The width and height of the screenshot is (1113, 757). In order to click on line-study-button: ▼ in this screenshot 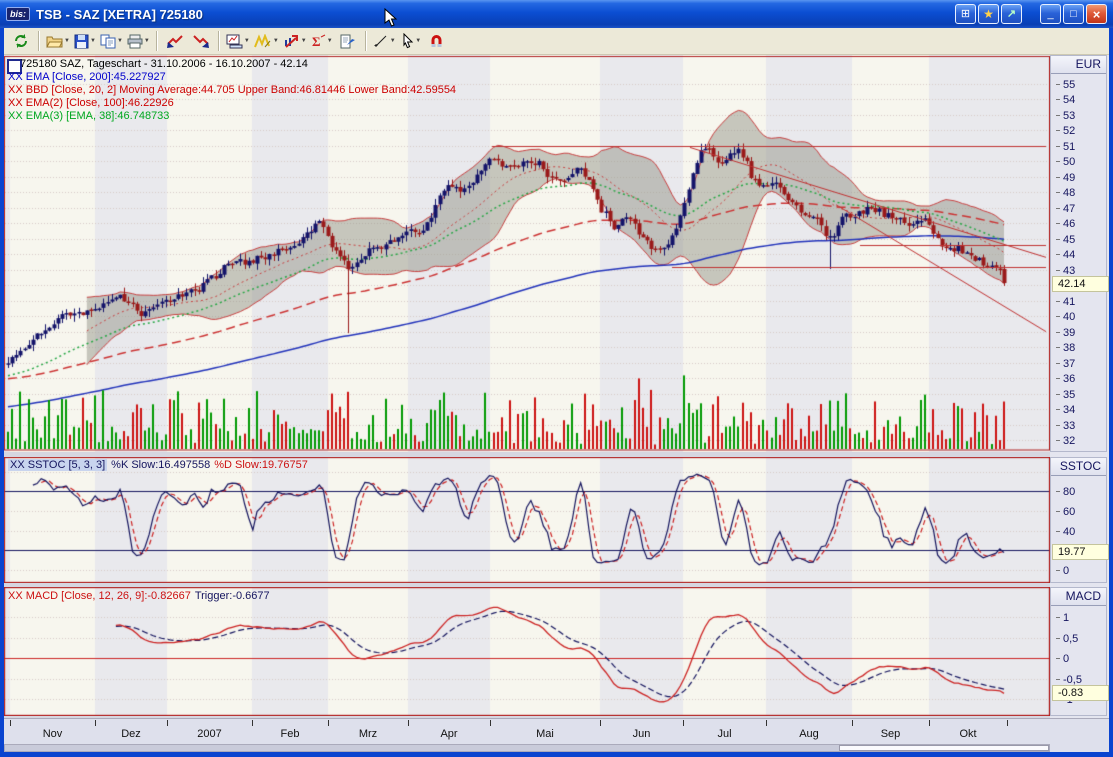, I will do `click(295, 41)`.